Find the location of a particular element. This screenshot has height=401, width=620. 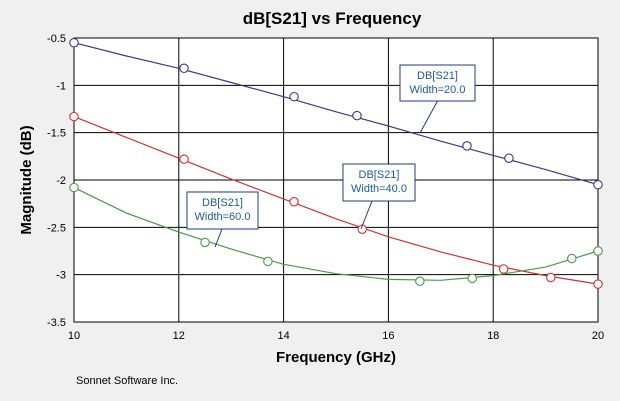

y-axis-ticks: -0.5 -1 -1.5 -2 -2.5 -3 -3.5 is located at coordinates (56, 181).